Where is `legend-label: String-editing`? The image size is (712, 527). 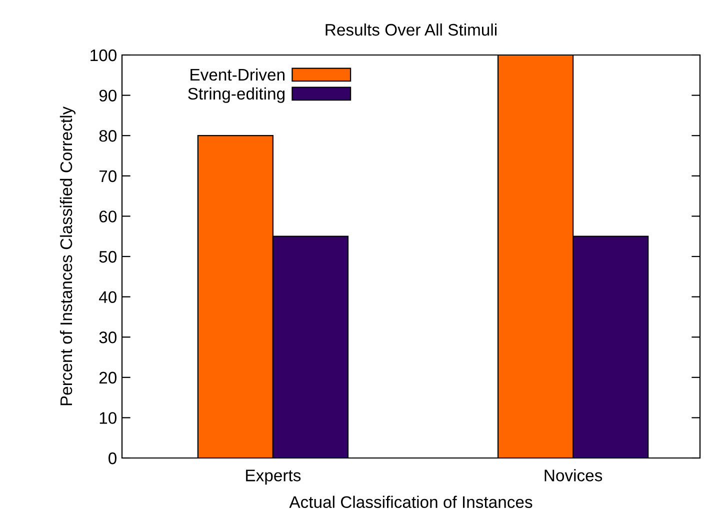
legend-label: String-editing is located at coordinates (236, 95).